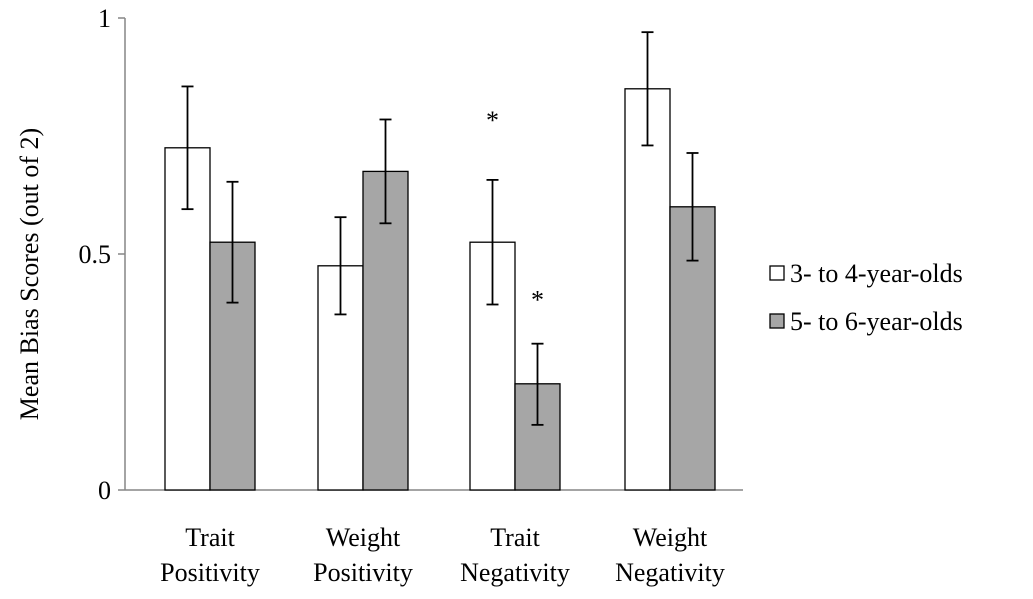 This screenshot has width=1033, height=599. What do you see at coordinates (876, 273) in the screenshot?
I see `legend-label: 3- to 4-year-olds` at bounding box center [876, 273].